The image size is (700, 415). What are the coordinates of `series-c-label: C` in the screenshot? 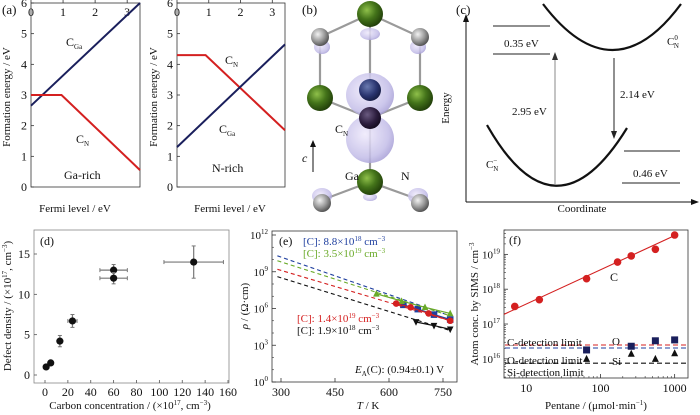 It's located at (614, 277).